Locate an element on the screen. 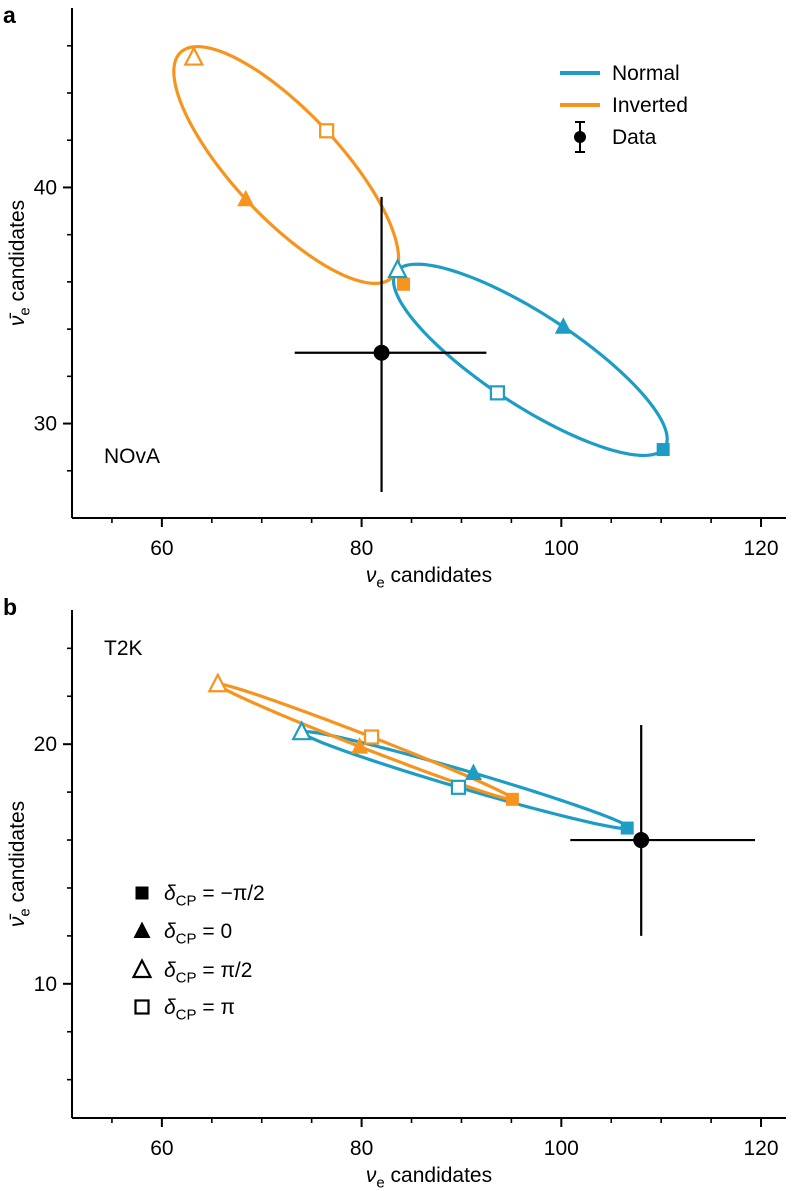 Image resolution: width=800 pixels, height=1191 pixels. legend-label: δCP = π/2 is located at coordinates (208, 973).